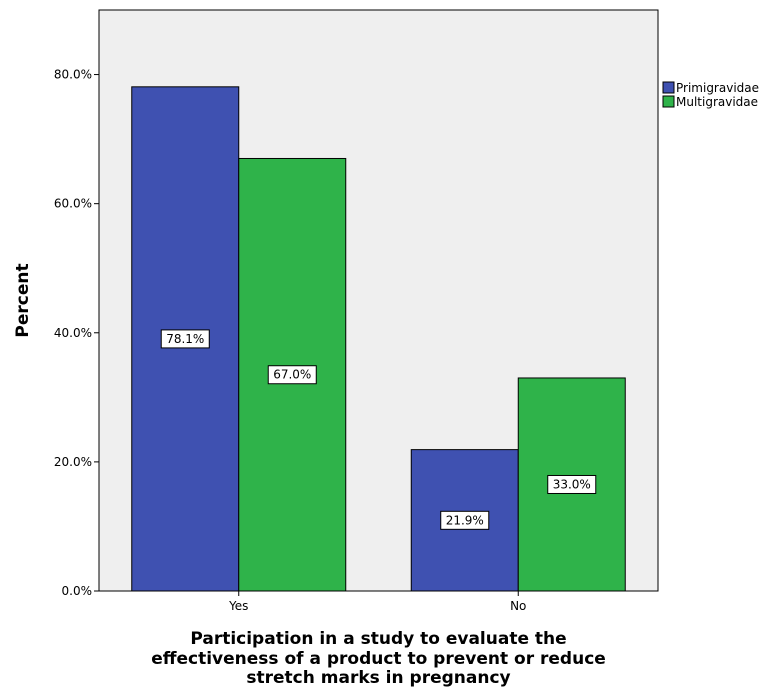  I want to click on x-tick-label: Yes, so click(238, 606).